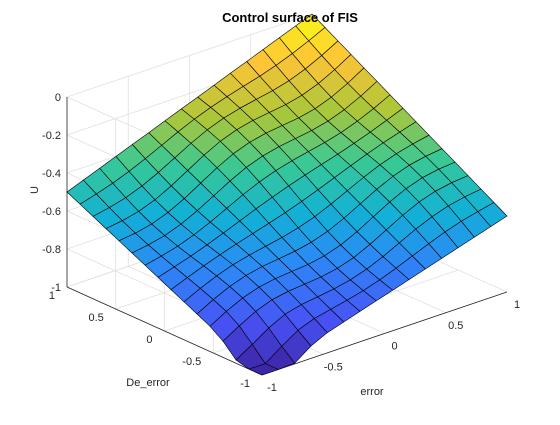  What do you see at coordinates (517, 305) in the screenshot?
I see `x-tick-label: 1` at bounding box center [517, 305].